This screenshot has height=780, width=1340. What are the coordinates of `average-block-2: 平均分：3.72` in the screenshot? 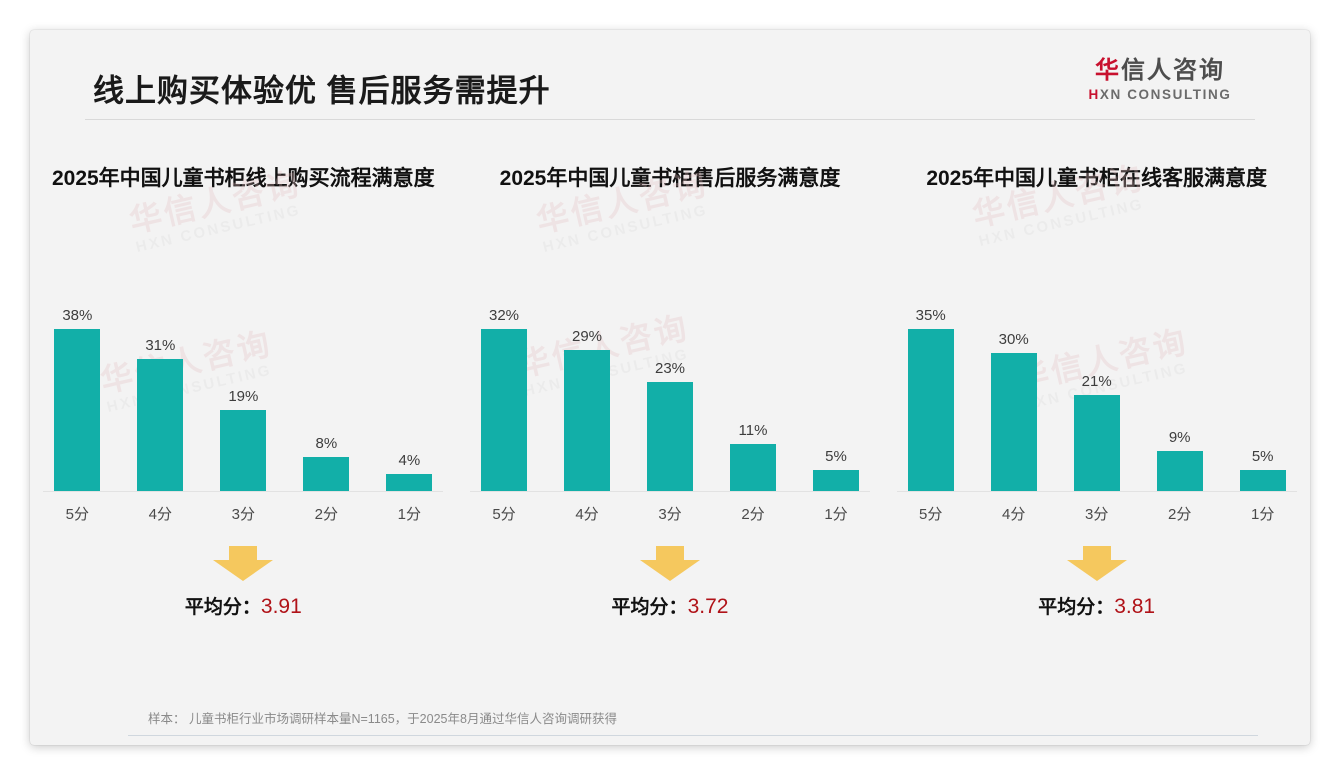 It's located at (670, 582).